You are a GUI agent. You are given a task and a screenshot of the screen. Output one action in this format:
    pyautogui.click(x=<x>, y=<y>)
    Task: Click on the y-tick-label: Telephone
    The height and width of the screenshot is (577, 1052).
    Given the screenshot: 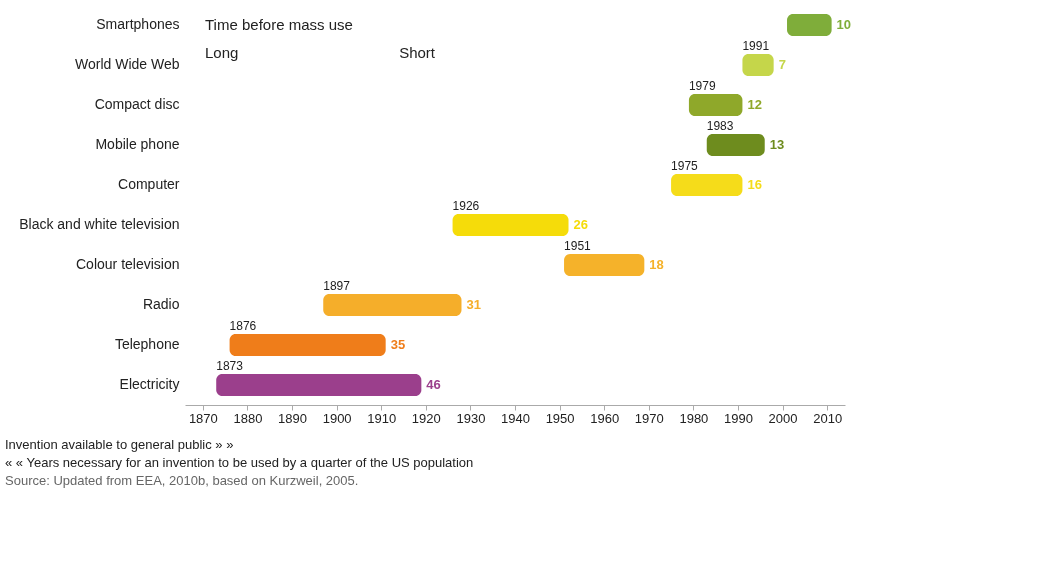 What is the action you would take?
    pyautogui.click(x=147, y=344)
    